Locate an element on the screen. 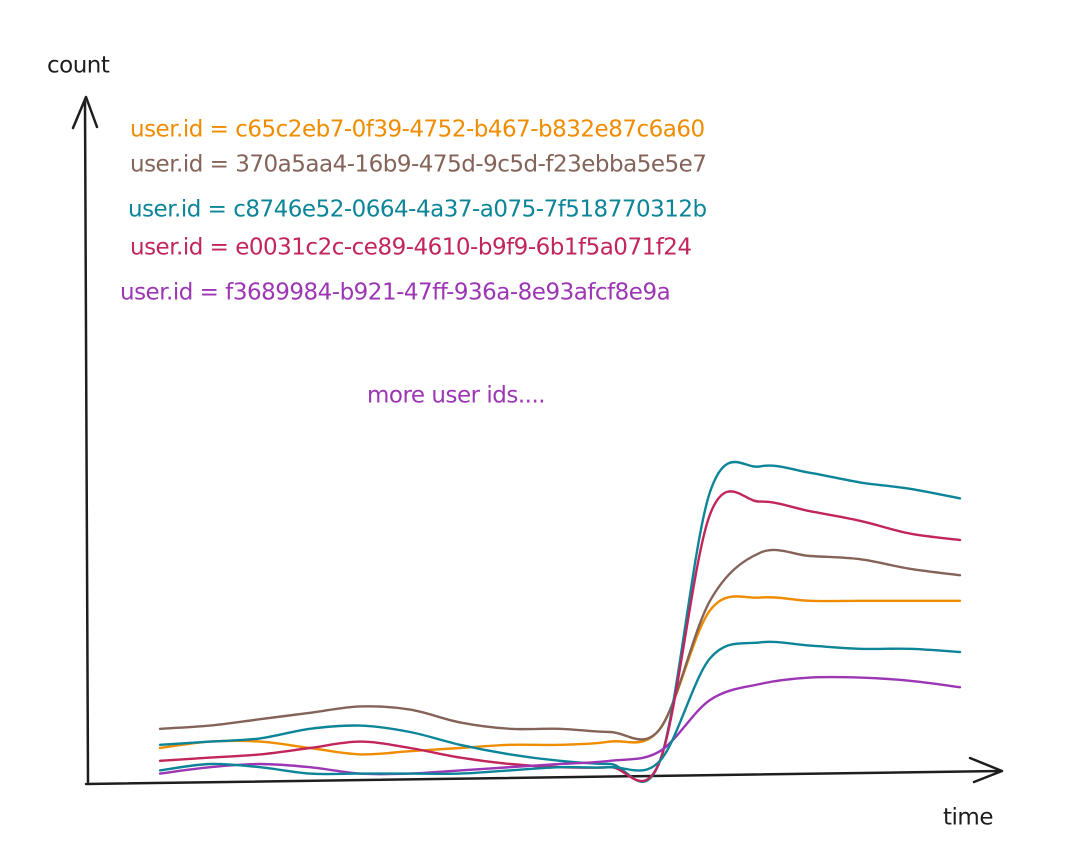  y-axis-label: count is located at coordinates (78, 66).